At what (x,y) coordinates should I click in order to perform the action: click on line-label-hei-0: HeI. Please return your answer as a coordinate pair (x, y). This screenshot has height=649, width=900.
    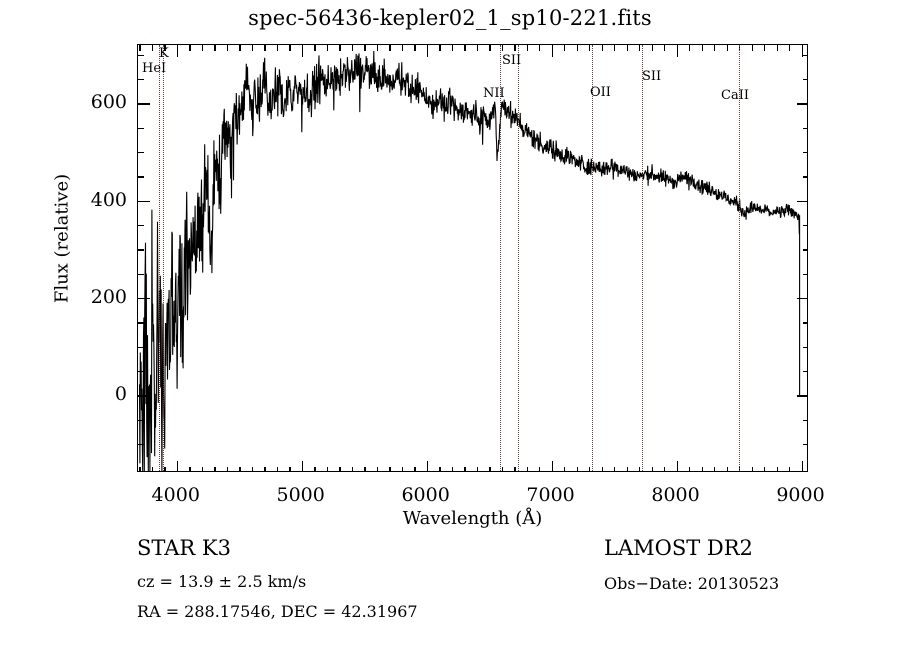
    Looking at the image, I should click on (154, 68).